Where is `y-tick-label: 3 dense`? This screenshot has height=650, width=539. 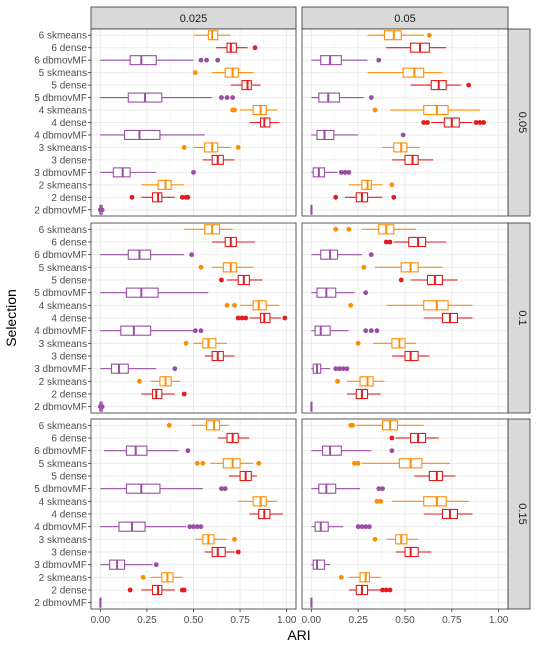 y-tick-label: 3 dense is located at coordinates (69, 357).